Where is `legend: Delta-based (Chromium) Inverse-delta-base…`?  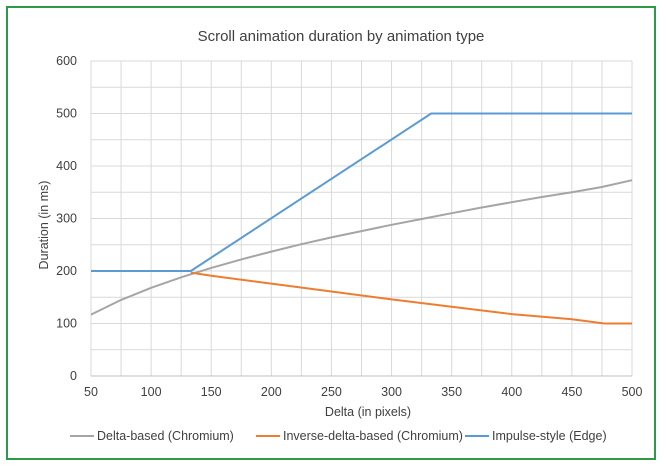
legend: Delta-based (Chromium) Inverse-delta-base… is located at coordinates (338, 436).